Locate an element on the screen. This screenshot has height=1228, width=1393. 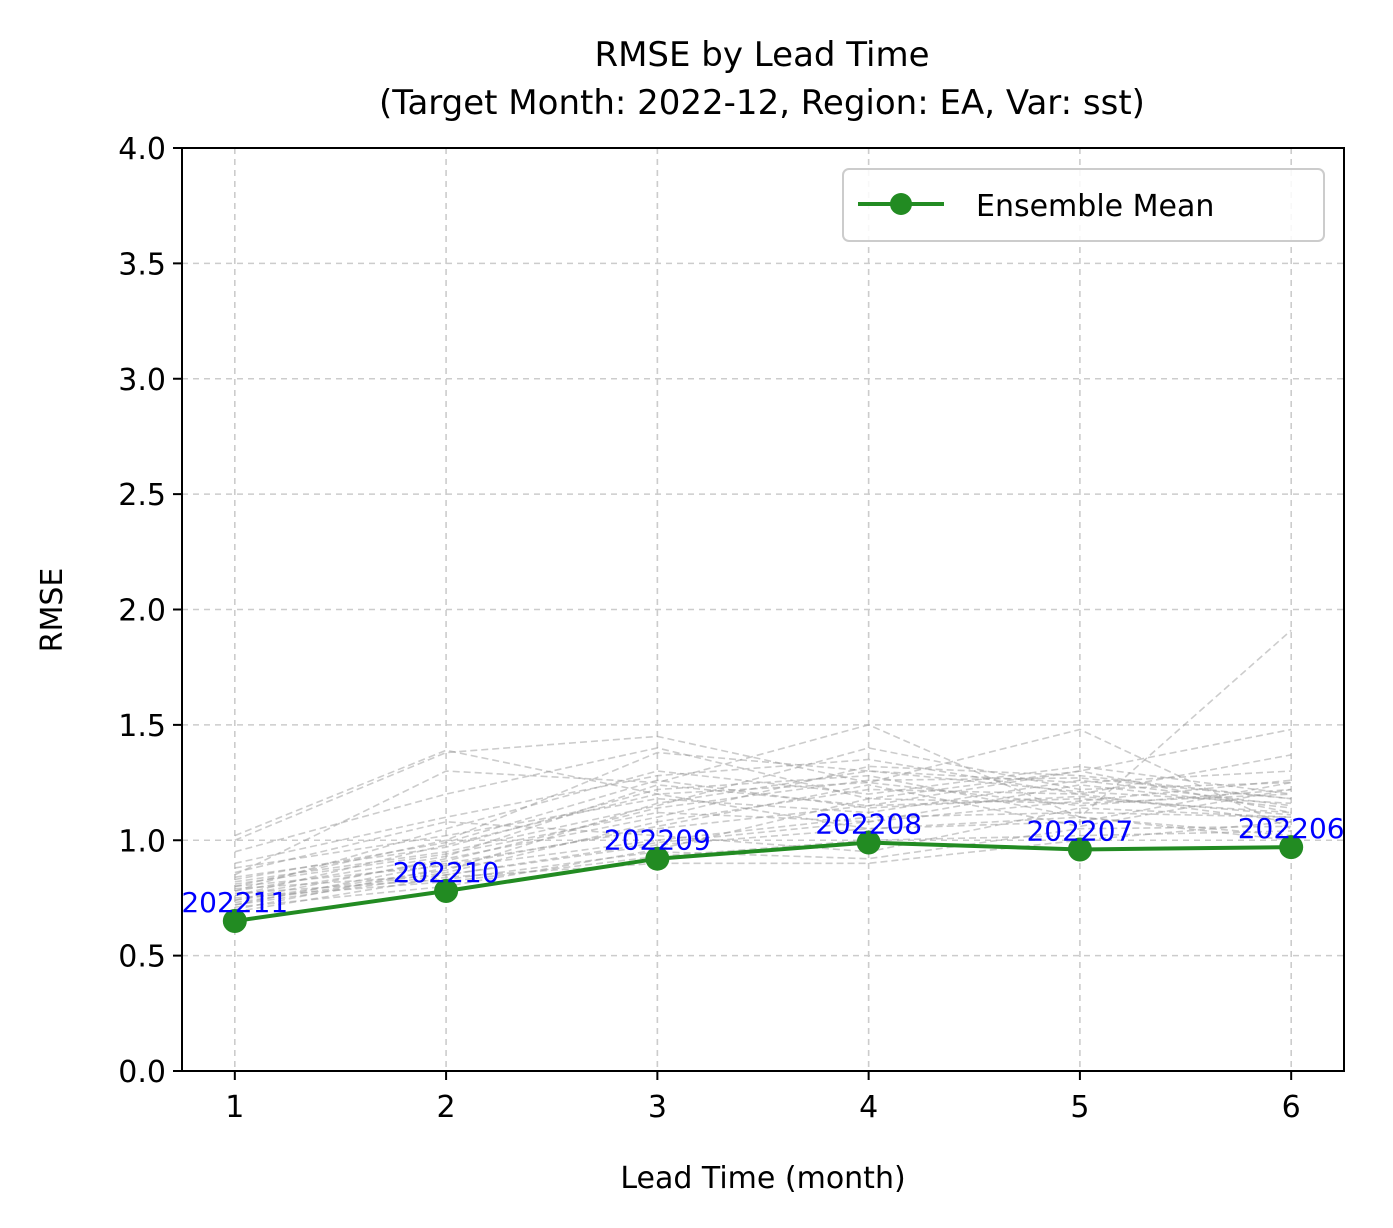
x-tick-label: 5 is located at coordinates (1079, 1107).